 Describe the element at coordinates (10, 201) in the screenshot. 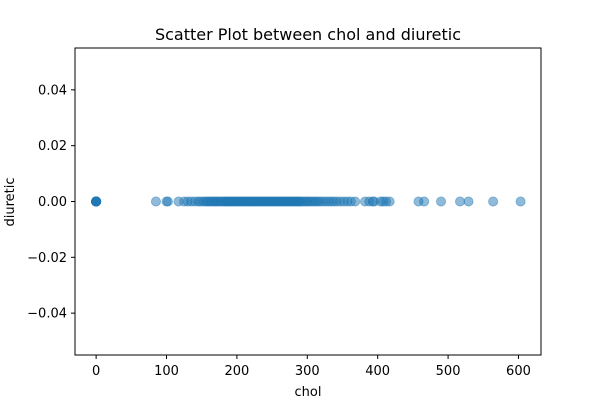

I see `y-axis-title: diuretic` at that location.